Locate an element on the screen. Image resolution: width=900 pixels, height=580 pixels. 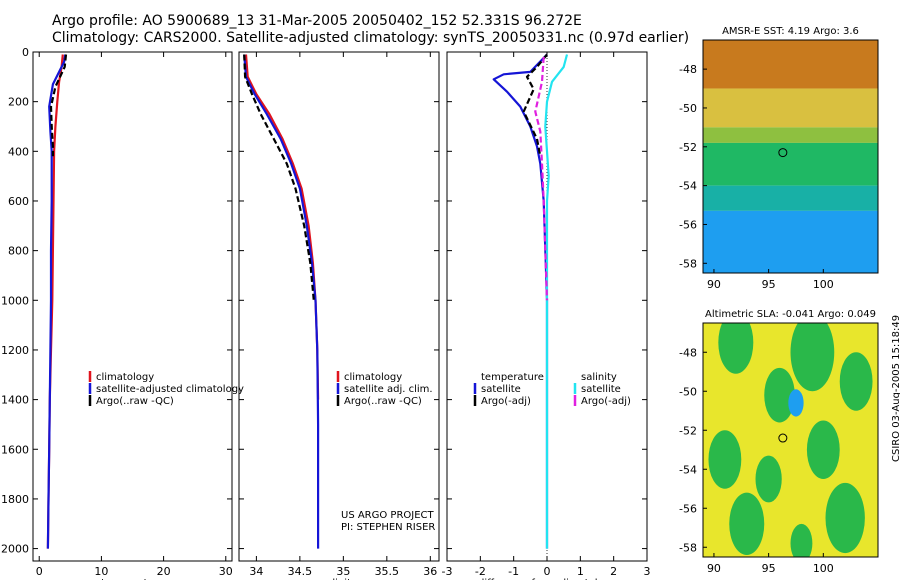
x-axis-label: difference from climatology is located at coordinates (547, 579).